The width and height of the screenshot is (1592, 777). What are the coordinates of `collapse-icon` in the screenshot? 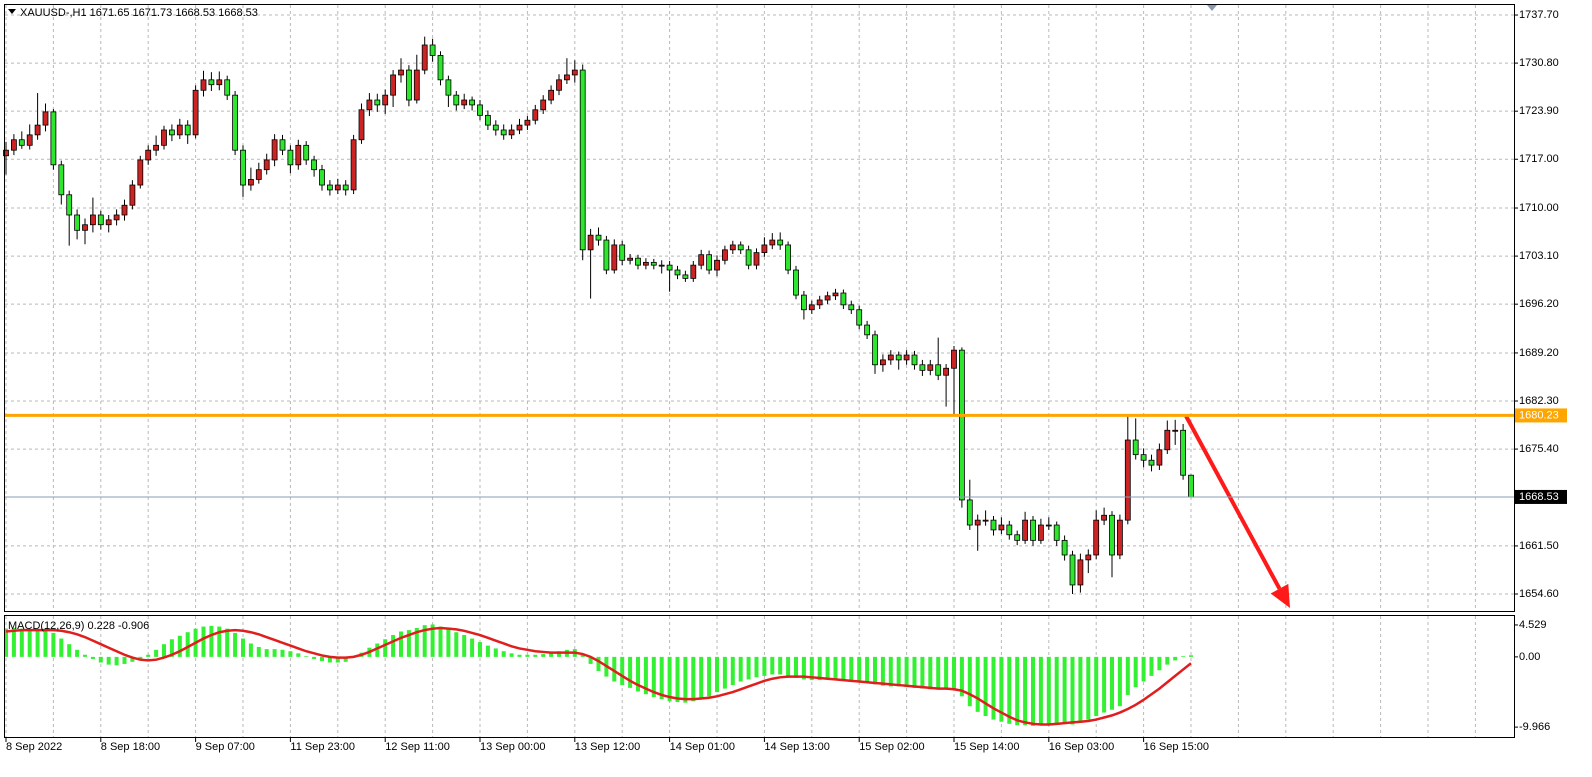 It's located at (12, 11).